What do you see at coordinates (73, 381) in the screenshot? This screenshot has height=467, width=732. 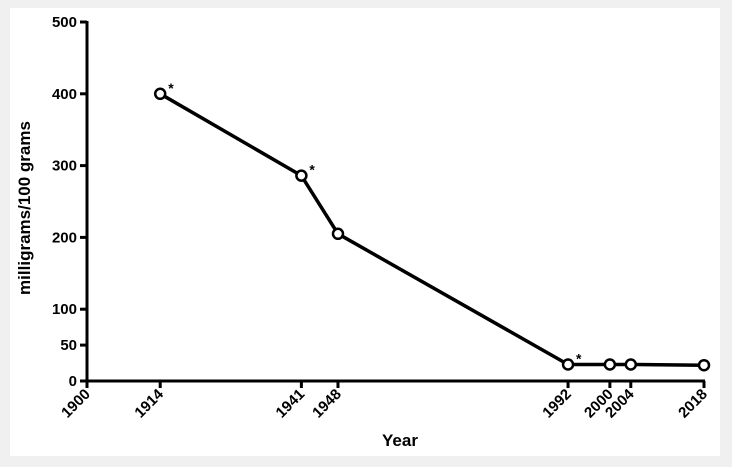 I see `y-tick-label: 0` at bounding box center [73, 381].